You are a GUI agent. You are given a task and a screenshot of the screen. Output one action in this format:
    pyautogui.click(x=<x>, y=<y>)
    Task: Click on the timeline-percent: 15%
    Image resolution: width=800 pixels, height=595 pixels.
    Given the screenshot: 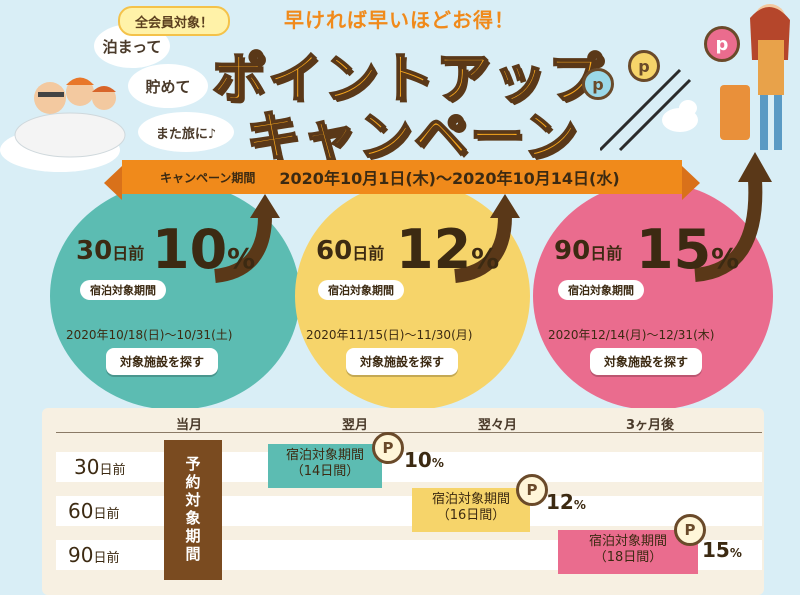 What is the action you would take?
    pyautogui.click(x=722, y=550)
    